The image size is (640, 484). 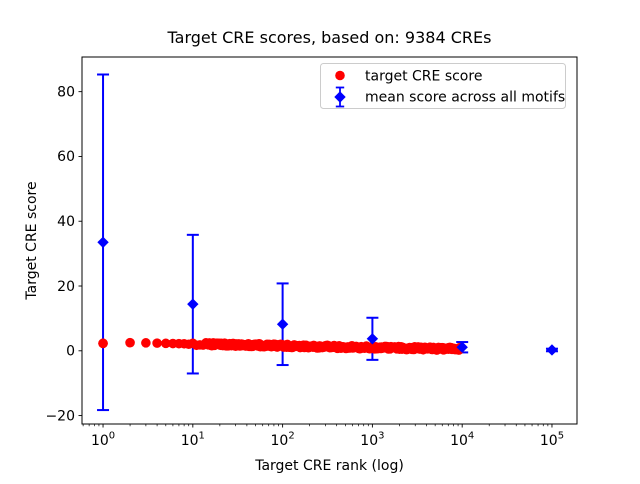 What do you see at coordinates (329, 37) in the screenshot?
I see `chart-title: Target CRE scores, based on: 9384 CREs` at bounding box center [329, 37].